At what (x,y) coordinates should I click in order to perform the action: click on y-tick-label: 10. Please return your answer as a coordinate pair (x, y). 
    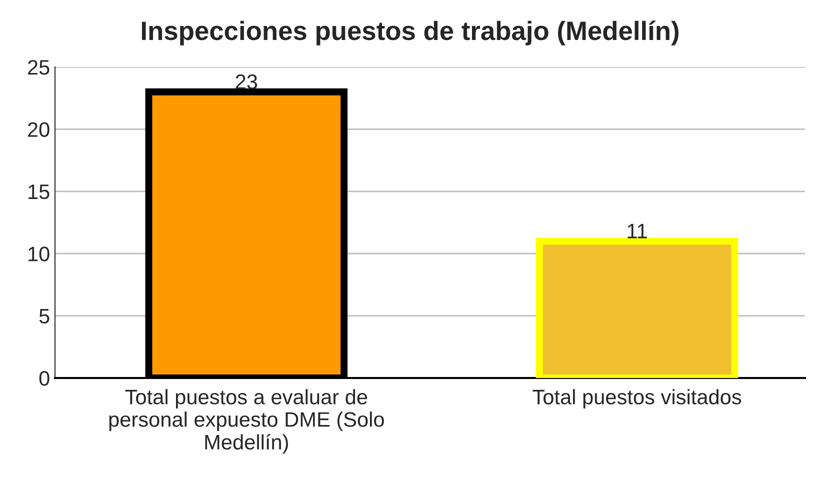
    Looking at the image, I should click on (39, 254).